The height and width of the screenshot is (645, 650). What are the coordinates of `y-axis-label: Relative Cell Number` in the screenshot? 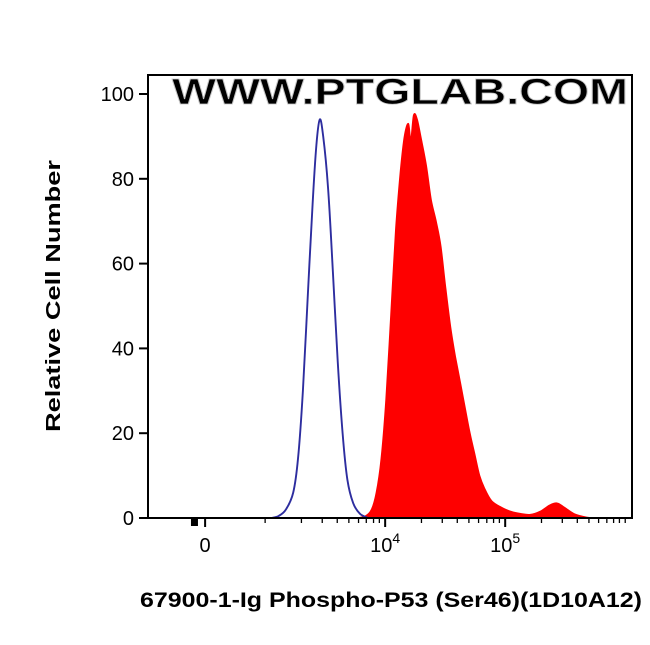 It's located at (54, 296).